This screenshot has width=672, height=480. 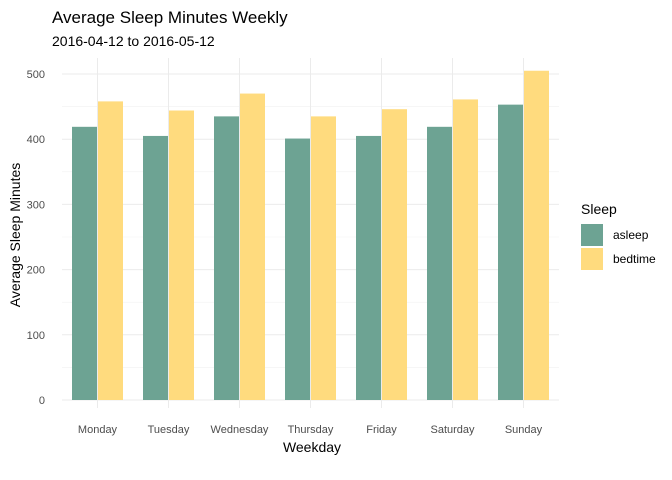 What do you see at coordinates (592, 259) in the screenshot?
I see `legend-key-bedtime` at bounding box center [592, 259].